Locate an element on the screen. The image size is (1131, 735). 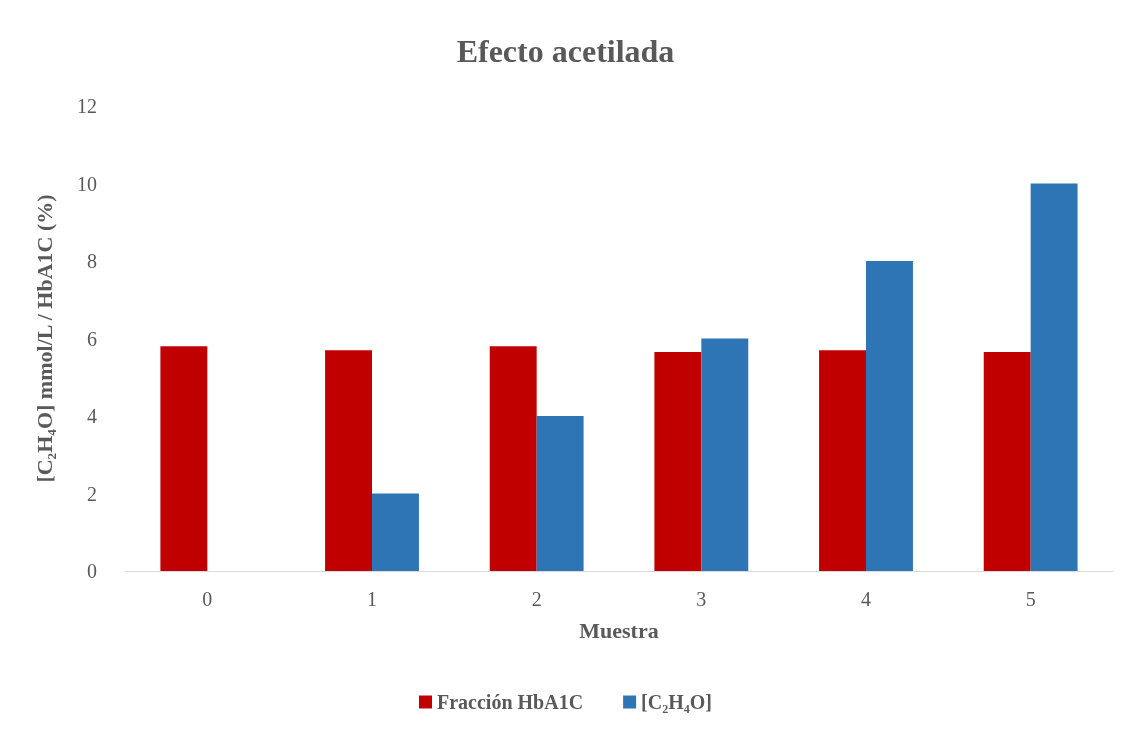
legend-label: Fracción HbA1C is located at coordinates (510, 702).